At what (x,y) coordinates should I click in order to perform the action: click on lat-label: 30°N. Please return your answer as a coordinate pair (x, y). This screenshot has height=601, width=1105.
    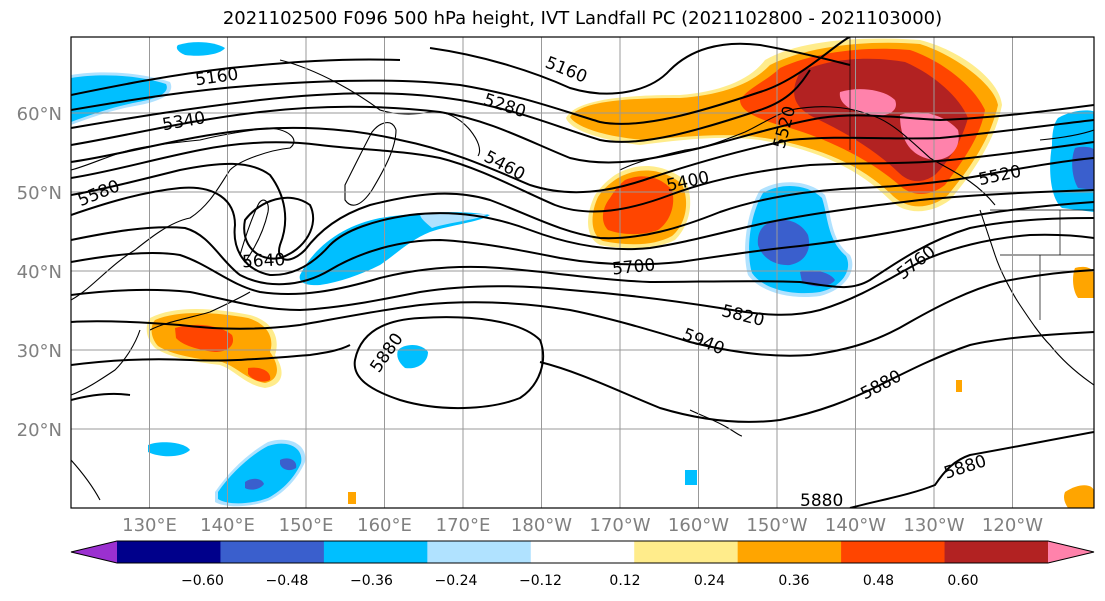
    Looking at the image, I should click on (39, 351).